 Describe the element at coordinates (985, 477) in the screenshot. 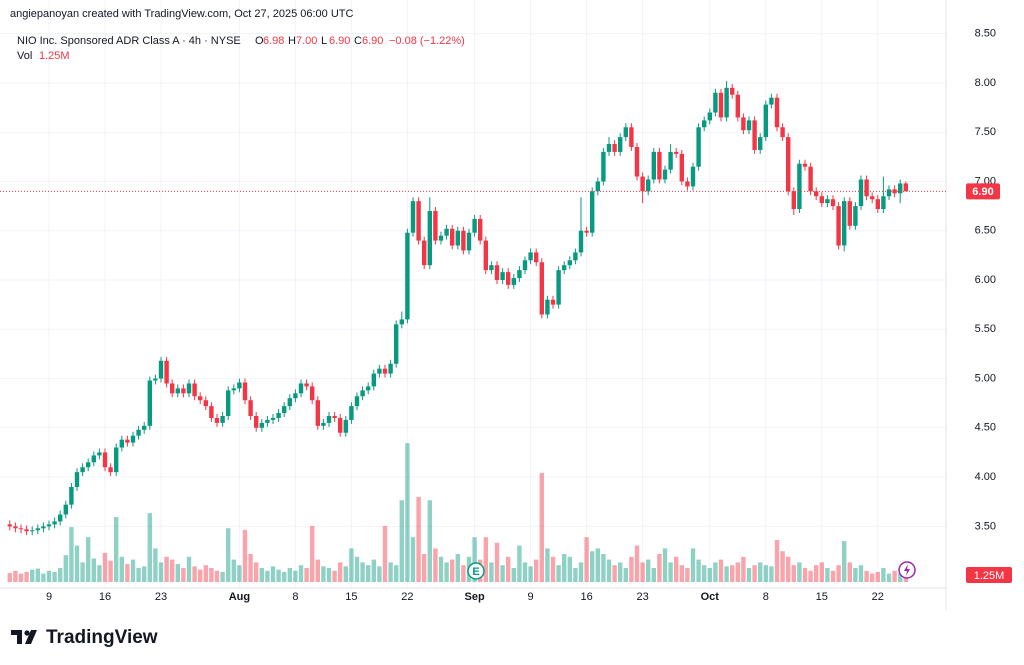

I see `y-tick-label: 4.00` at that location.